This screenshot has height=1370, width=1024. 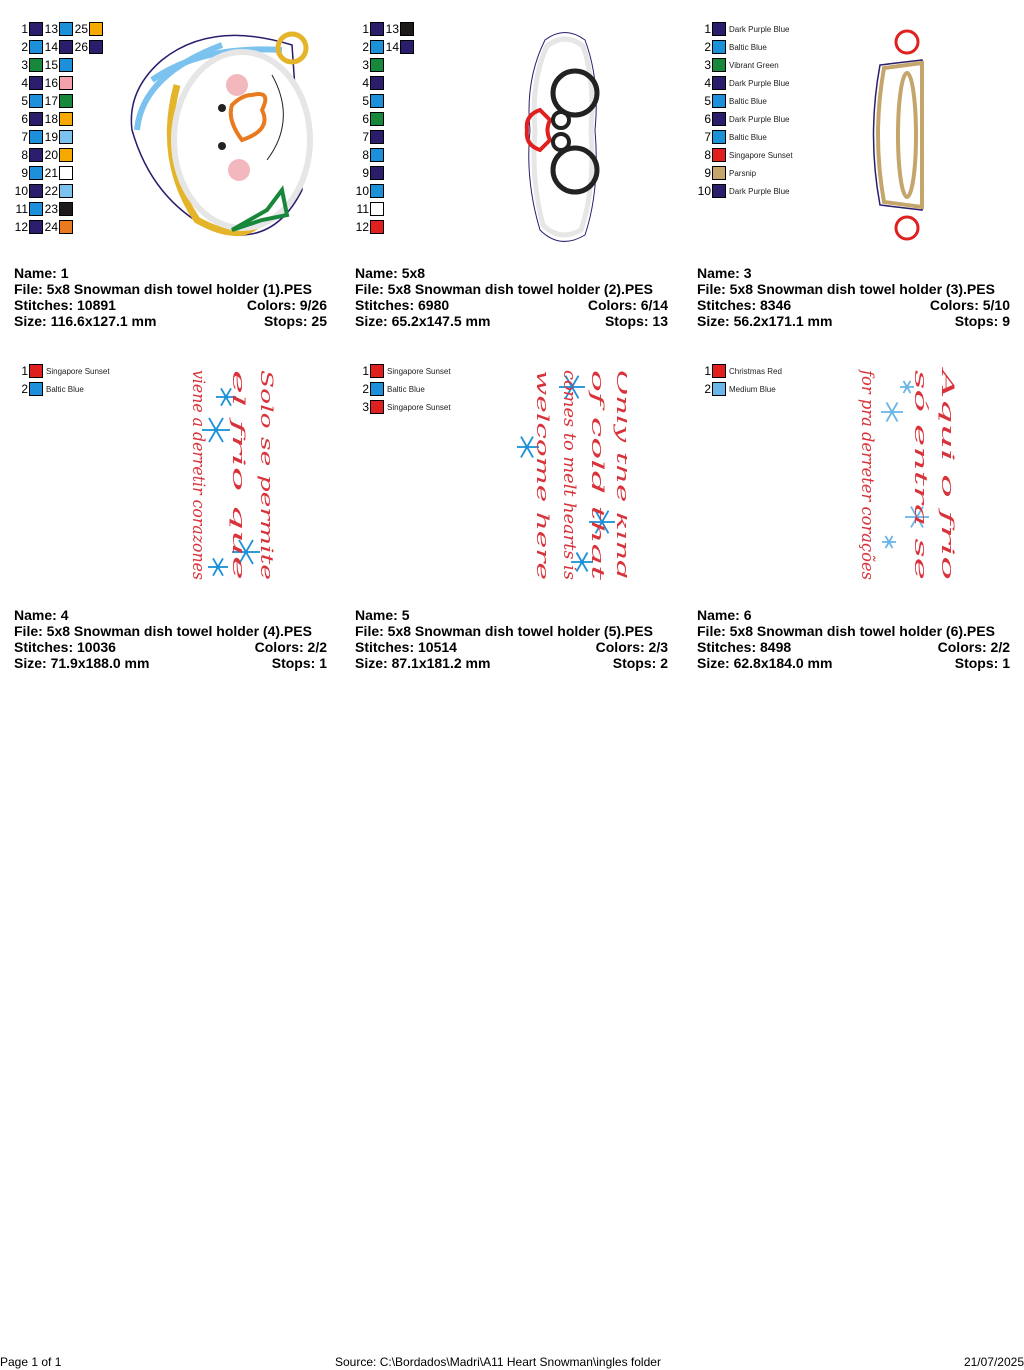 I want to click on stops-label: Stops:, so click(x=626, y=321).